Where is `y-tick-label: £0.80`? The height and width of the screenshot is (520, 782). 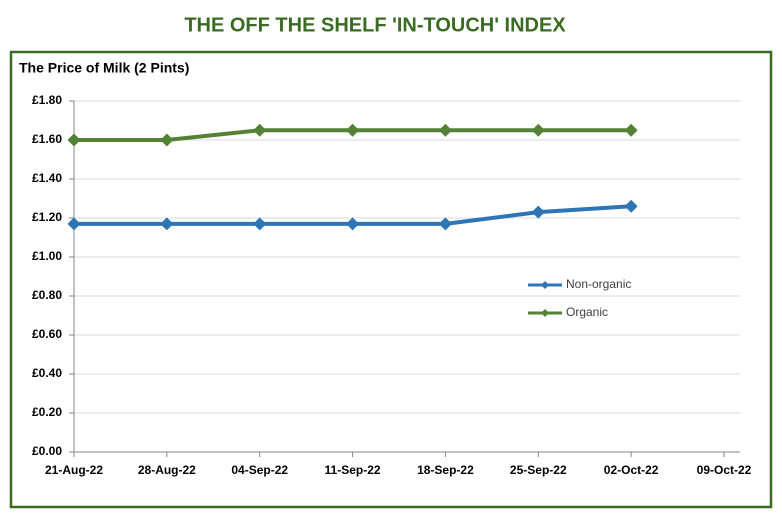
y-tick-label: £0.80 is located at coordinates (47, 295).